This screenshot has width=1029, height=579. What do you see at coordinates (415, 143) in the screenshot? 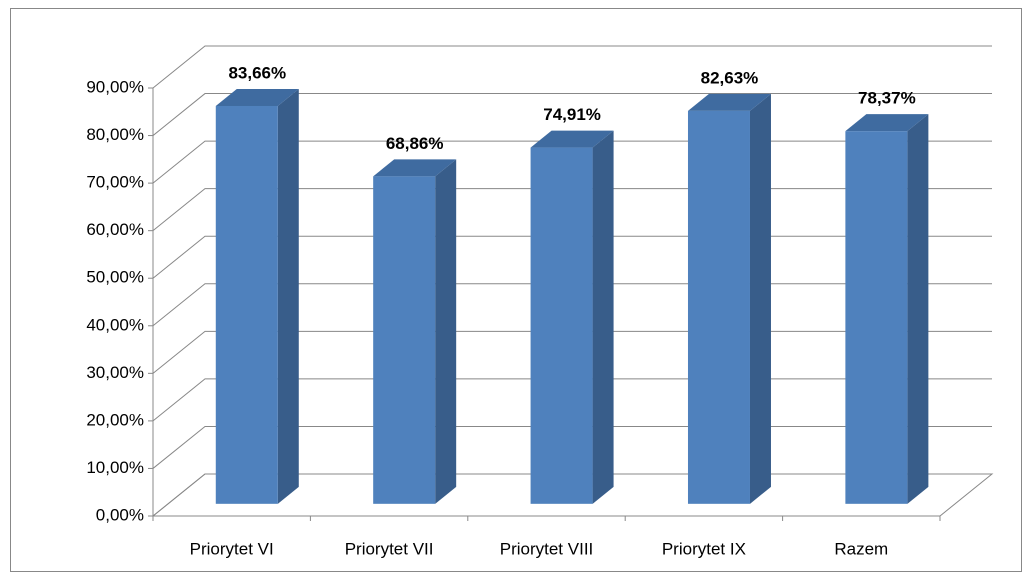
I see `value-label: 68,86%` at bounding box center [415, 143].